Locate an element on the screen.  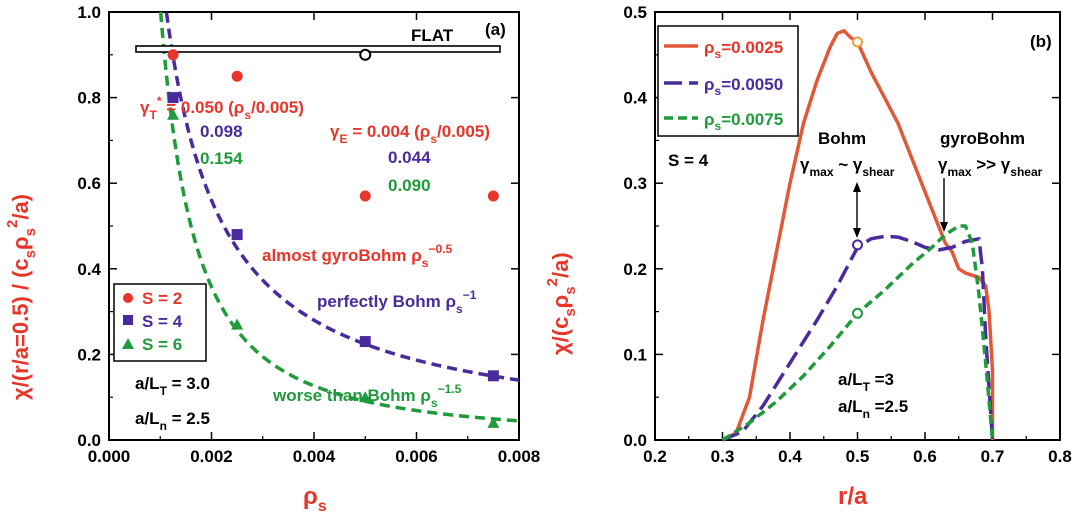
legend-s4-label: S = 4 is located at coordinates (162, 321).